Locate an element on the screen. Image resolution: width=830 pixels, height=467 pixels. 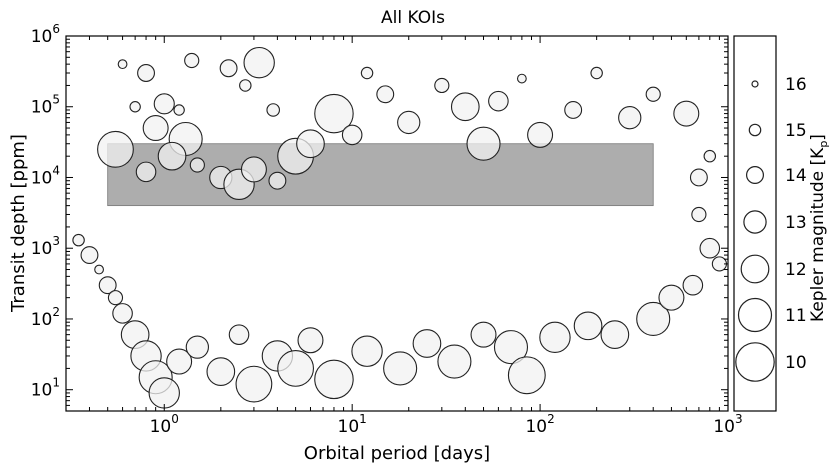
size-legend-label: Kepler magnitude [Kp] is located at coordinates (819, 228).